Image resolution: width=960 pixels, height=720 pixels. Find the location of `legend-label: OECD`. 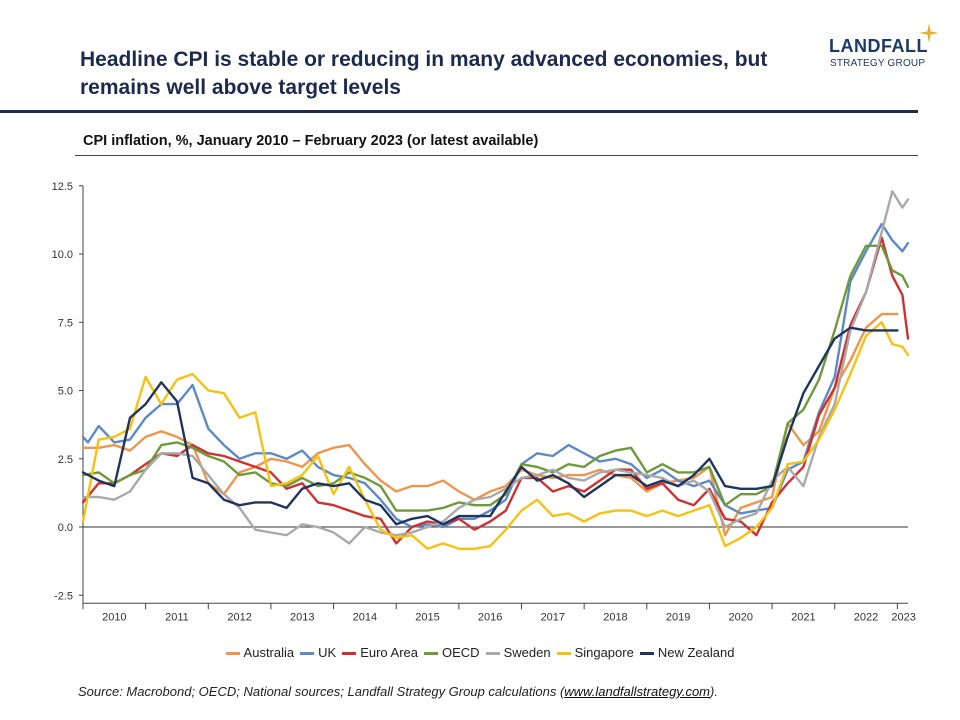

legend-label: OECD is located at coordinates (461, 652).